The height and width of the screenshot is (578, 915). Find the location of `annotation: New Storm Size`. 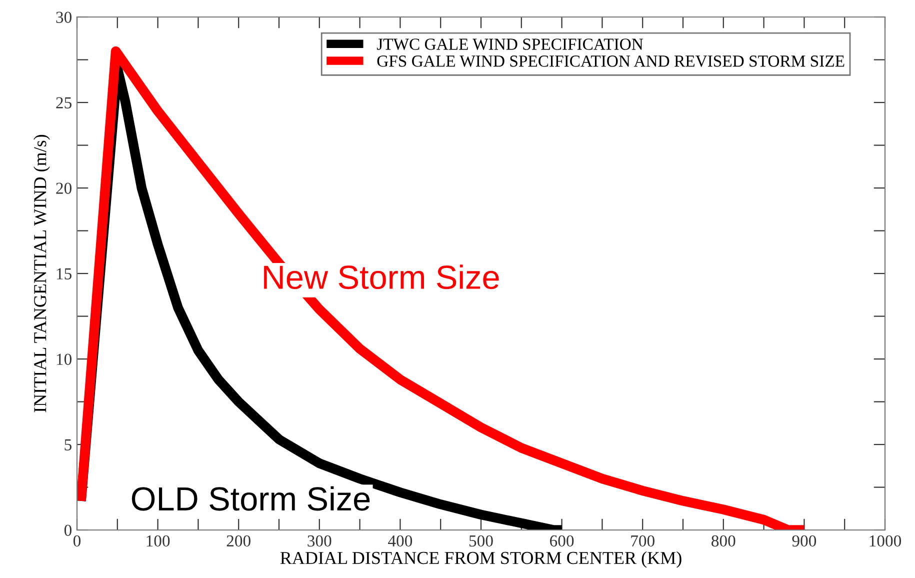

annotation: New Storm Size is located at coordinates (381, 277).